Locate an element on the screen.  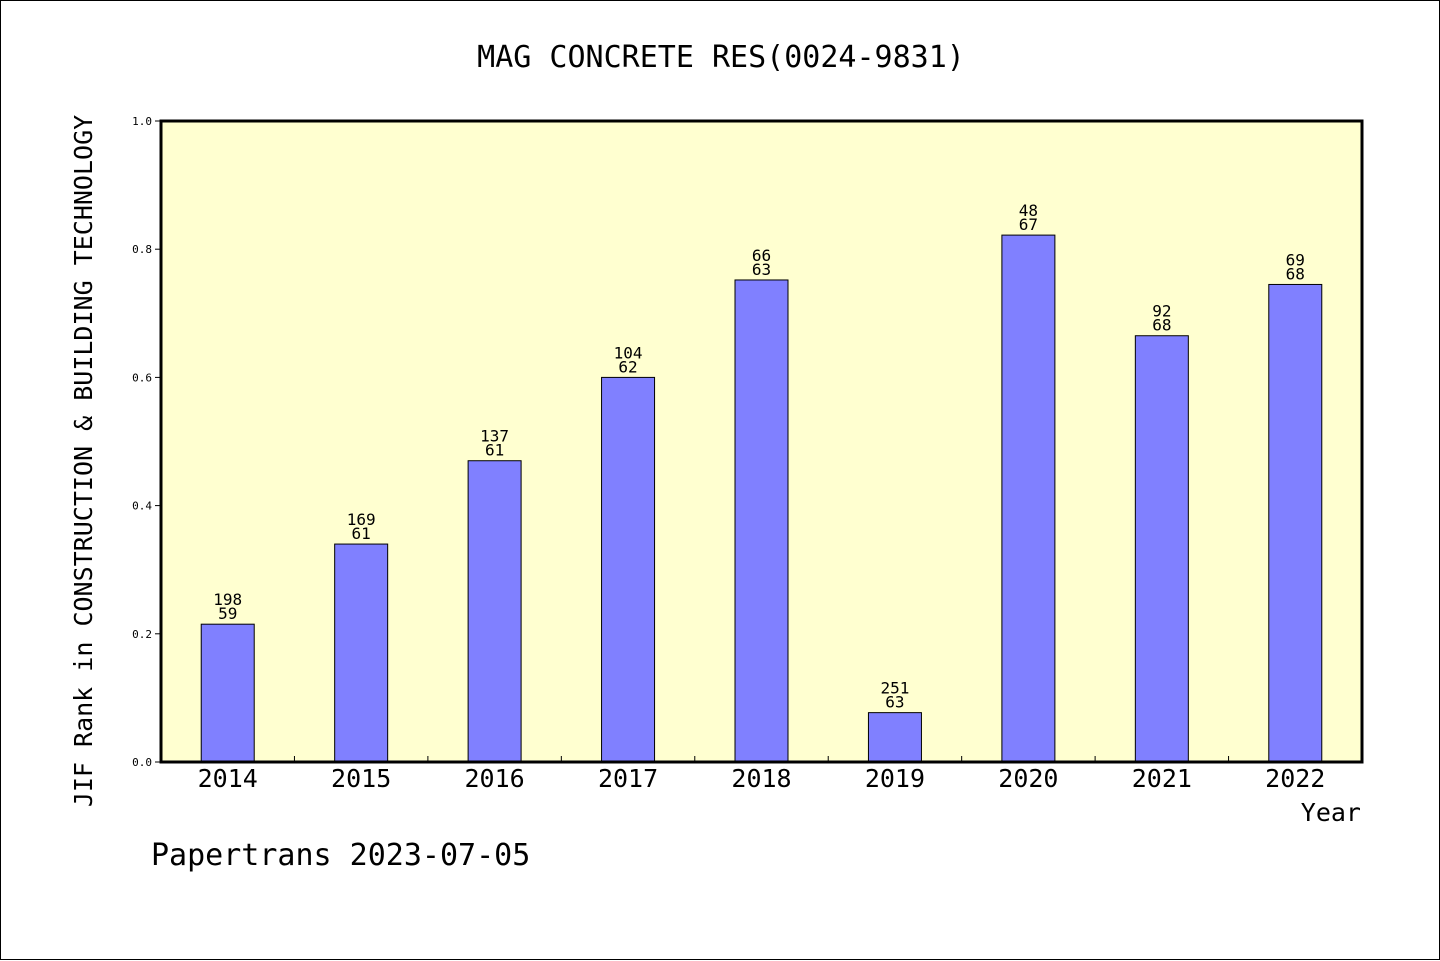
bar-2016 is located at coordinates (494, 611).